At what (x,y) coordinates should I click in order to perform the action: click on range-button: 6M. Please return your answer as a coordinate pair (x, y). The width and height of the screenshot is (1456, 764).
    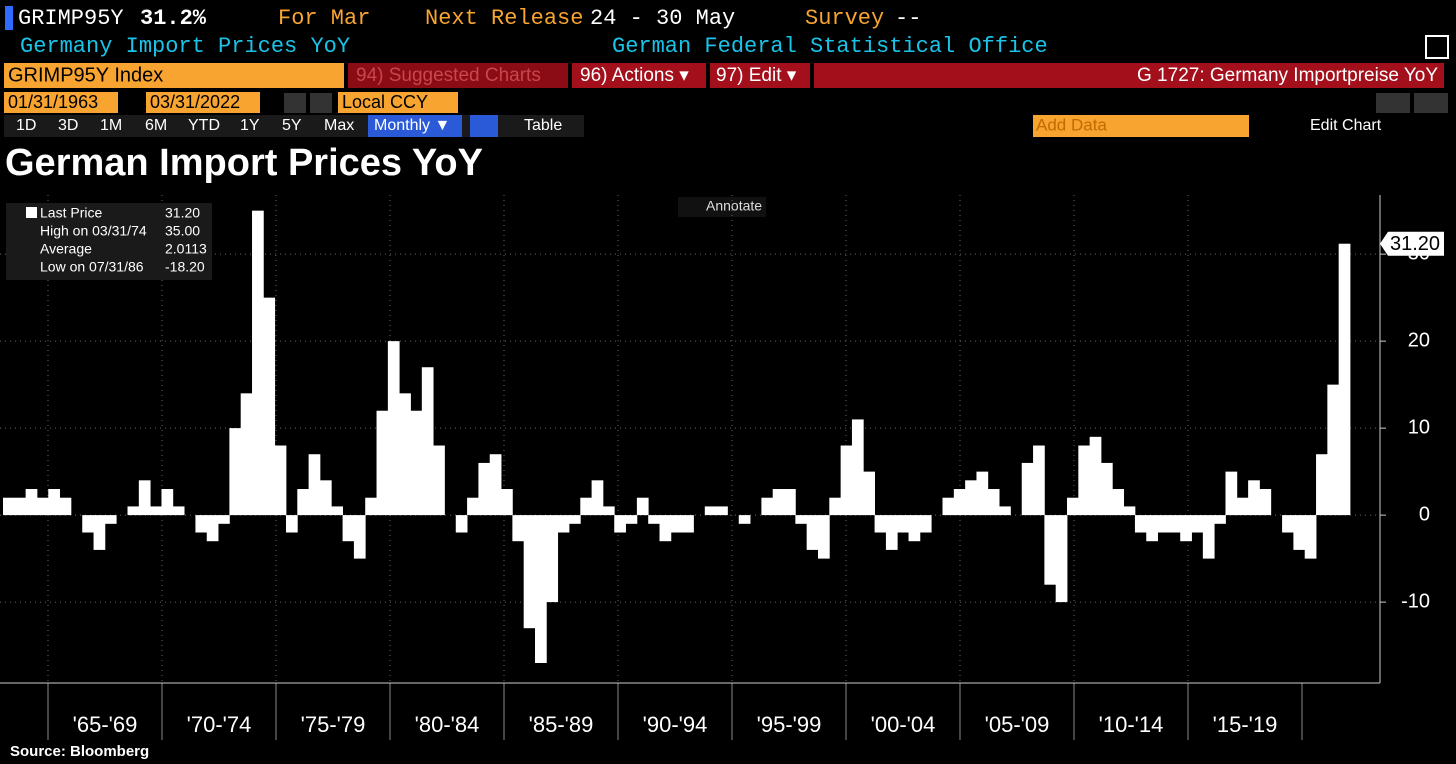
    Looking at the image, I should click on (156, 125).